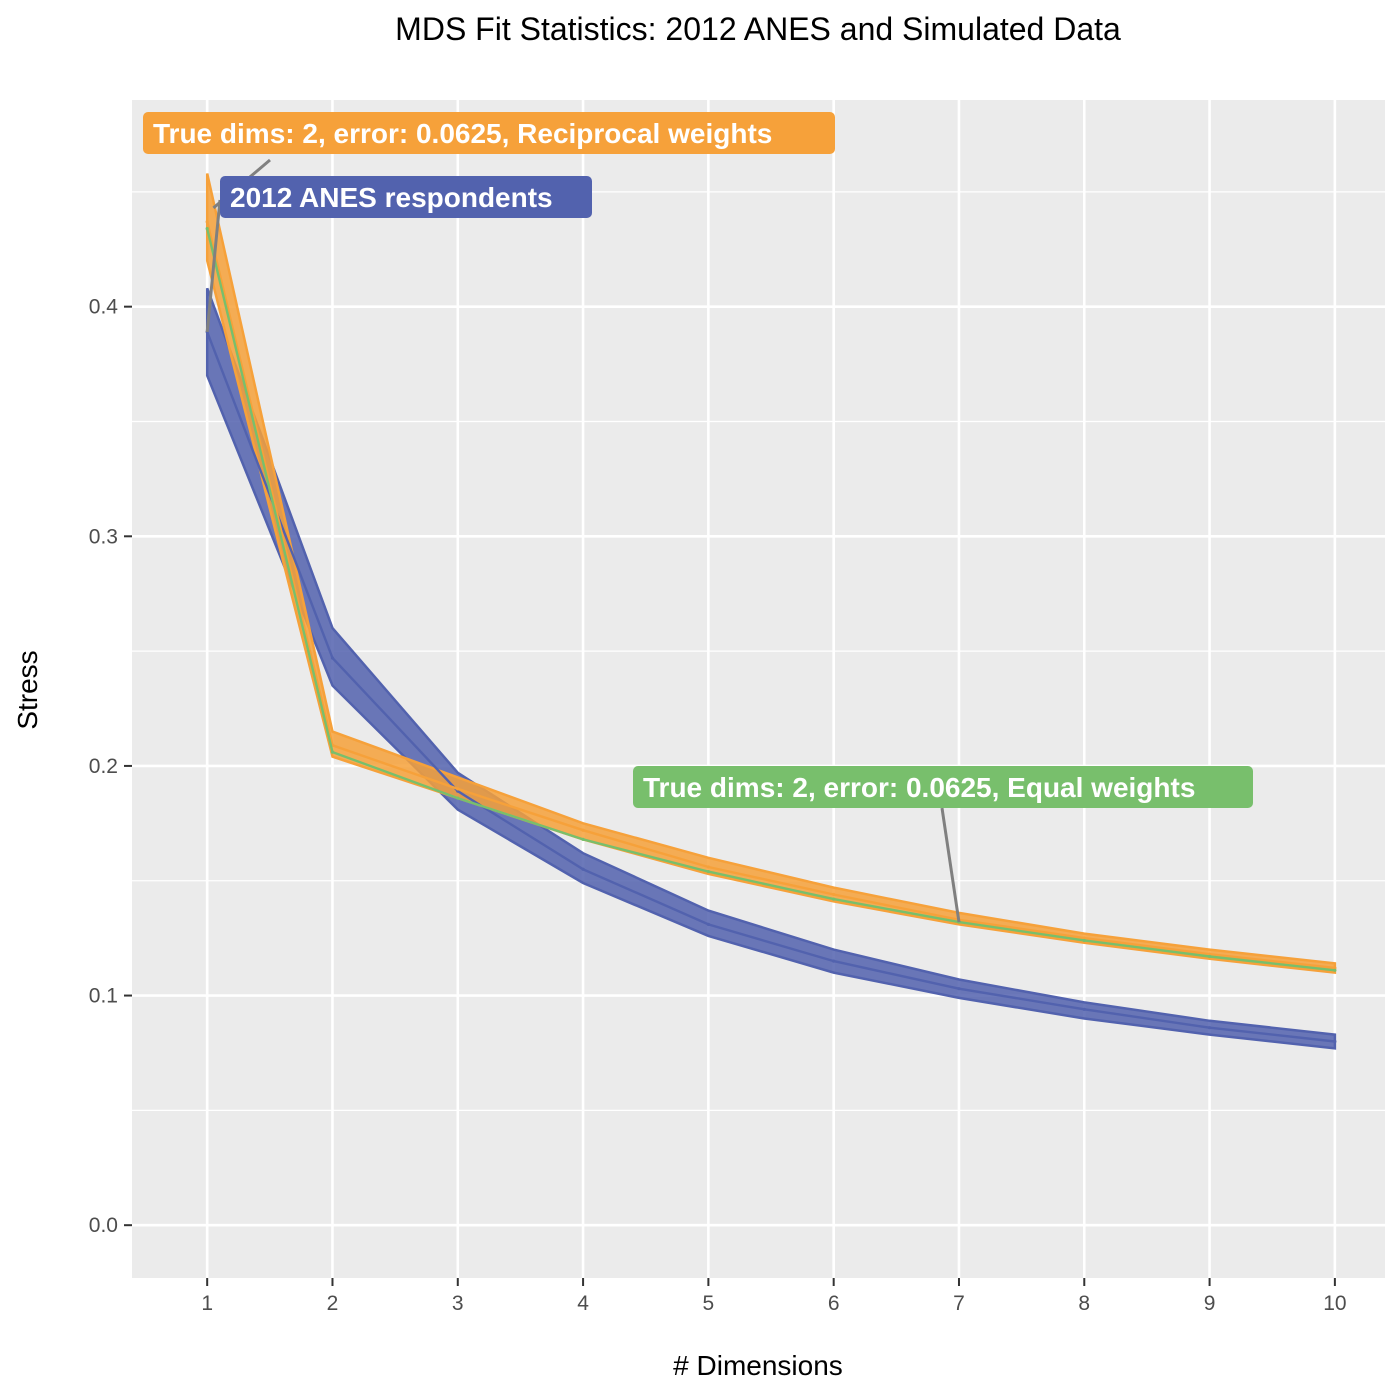  What do you see at coordinates (774, 1296) in the screenshot?
I see `x-axis: 1 2 3 4 5 6 7 8 9 10` at bounding box center [774, 1296].